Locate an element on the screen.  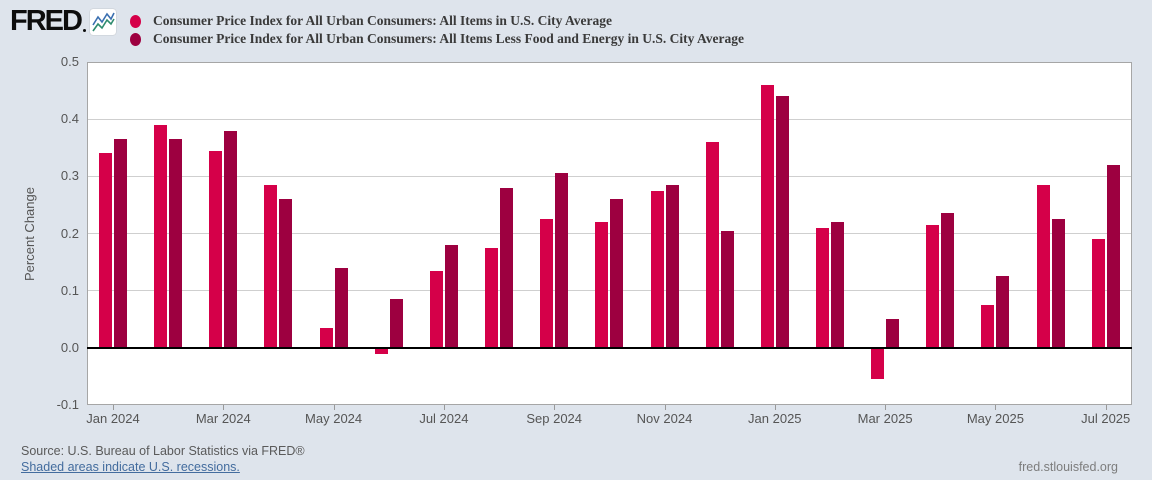
fred-logo: FRED is located at coordinates (63, 21).